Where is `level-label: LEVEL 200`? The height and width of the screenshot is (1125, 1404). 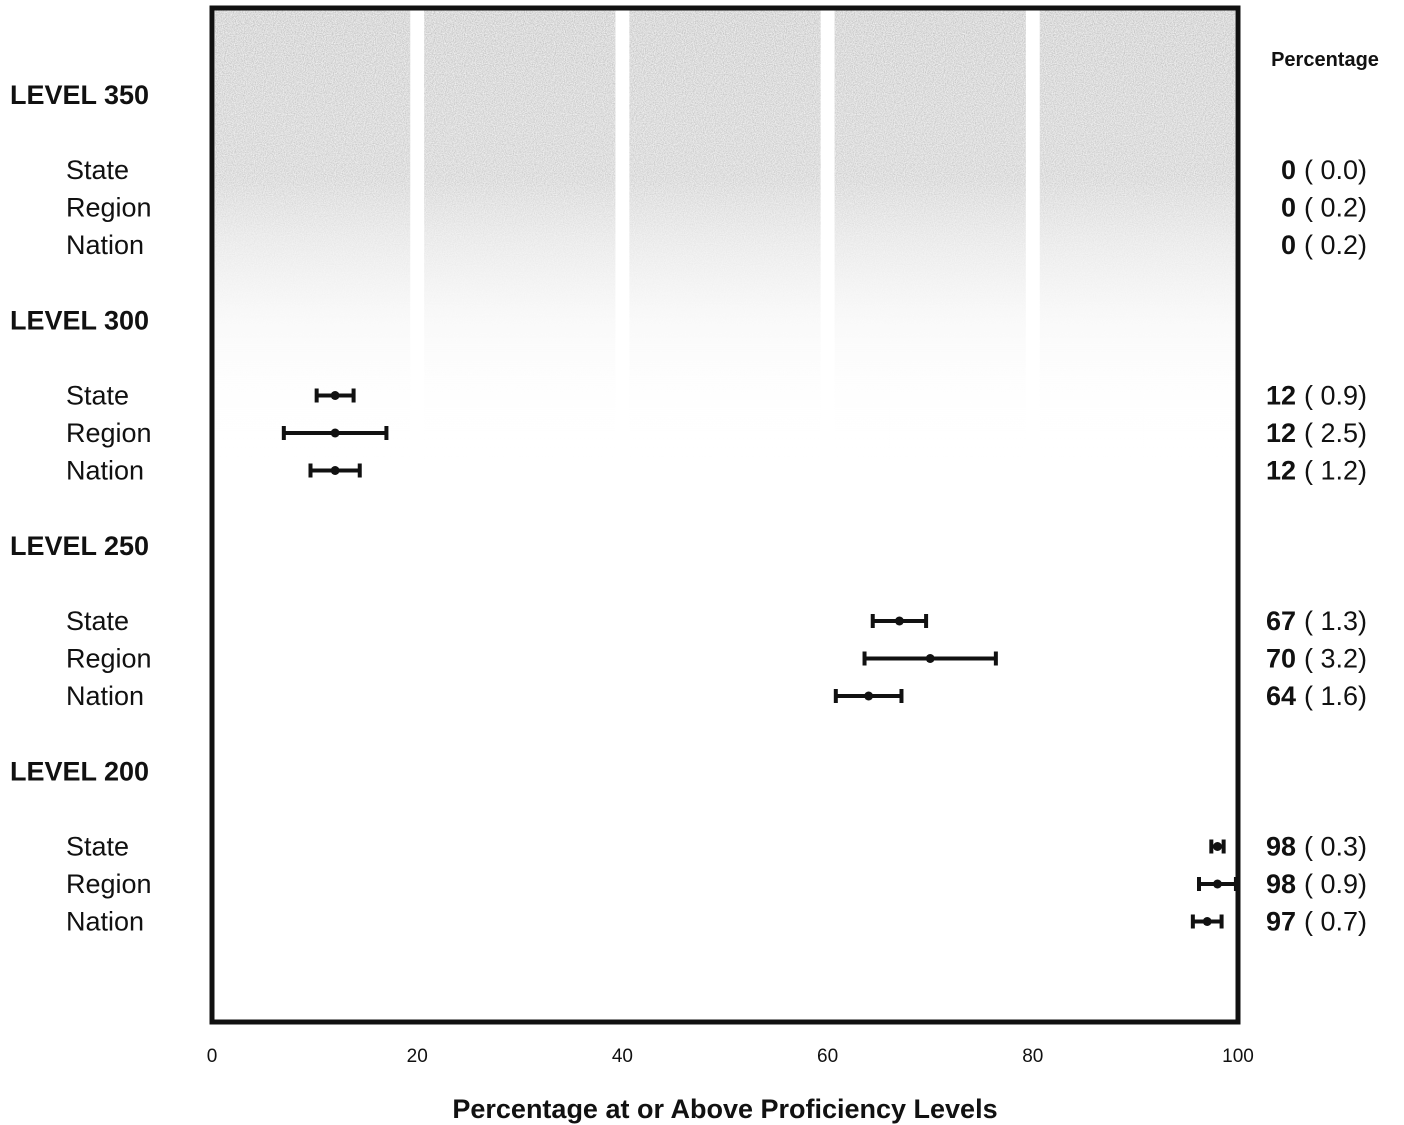
level-label: LEVEL 200 is located at coordinates (79, 772).